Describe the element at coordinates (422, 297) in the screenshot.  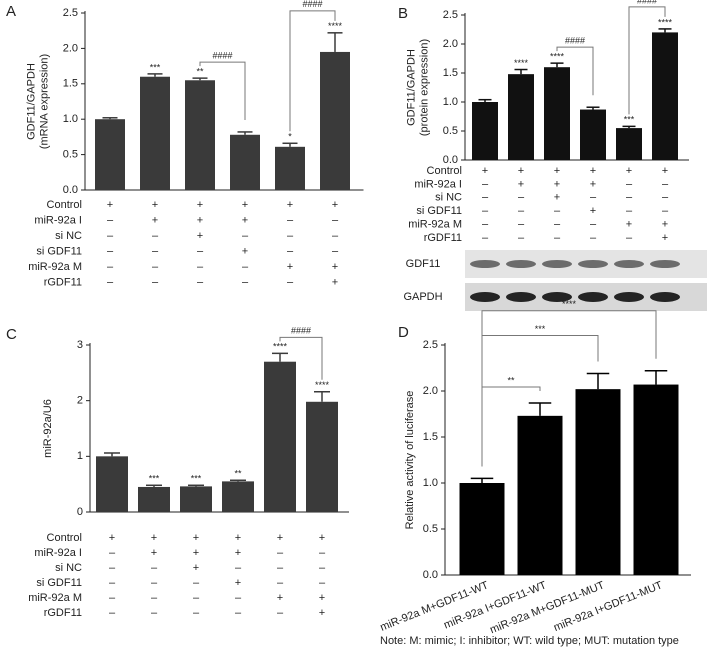
I see `blot-label: GAPDH` at that location.